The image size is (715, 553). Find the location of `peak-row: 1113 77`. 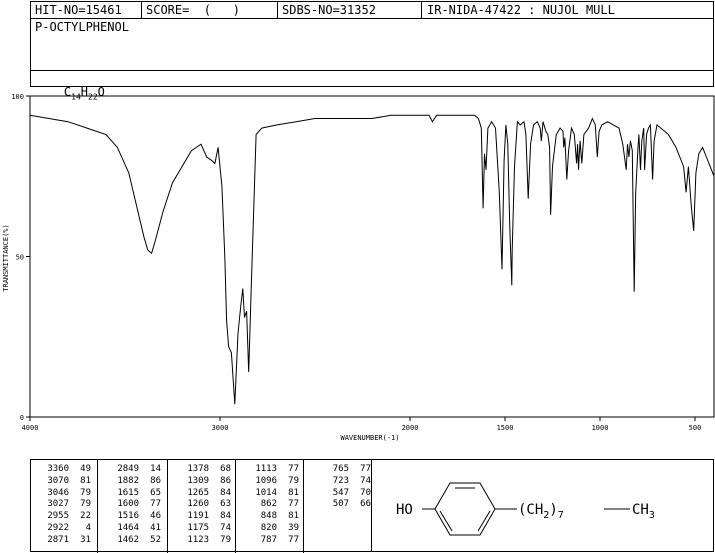

peak-row: 1113 77 is located at coordinates (271, 470).